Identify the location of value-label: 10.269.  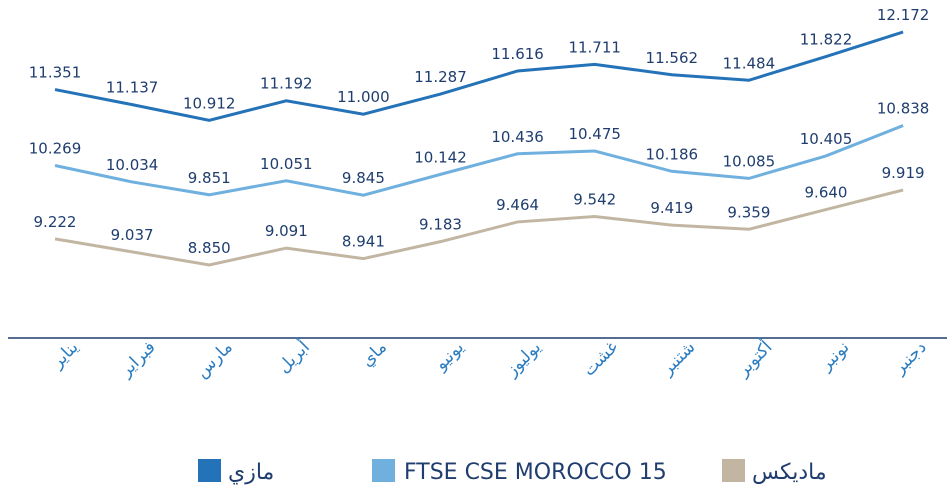
(55, 148).